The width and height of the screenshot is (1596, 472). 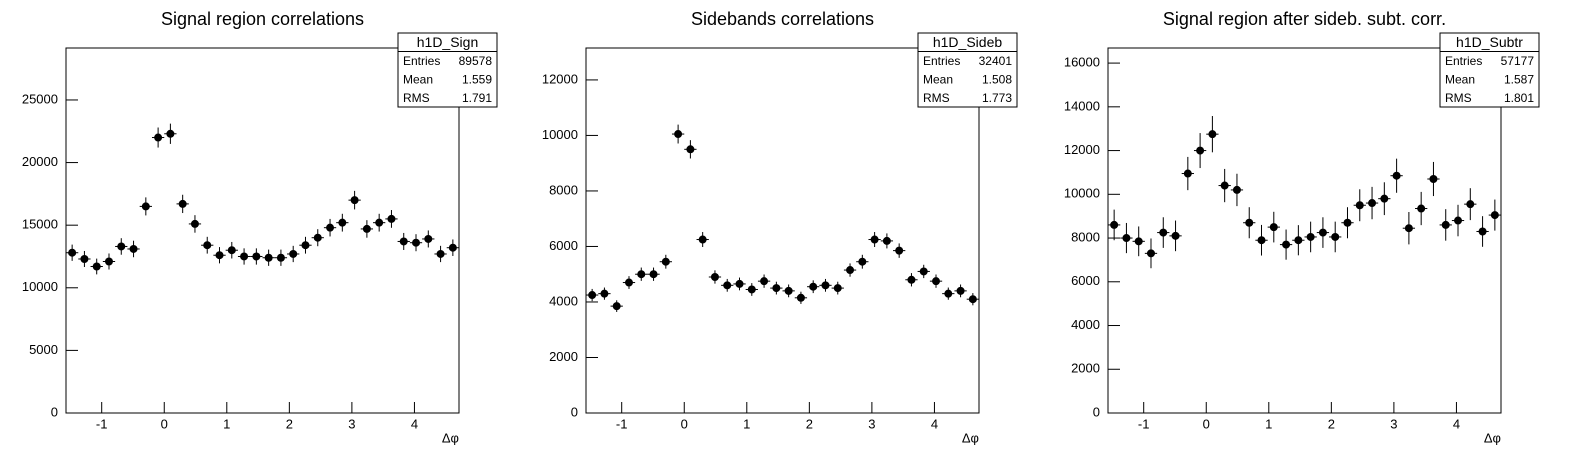 I want to click on y-tick-label: 12000, so click(x=1082, y=149).